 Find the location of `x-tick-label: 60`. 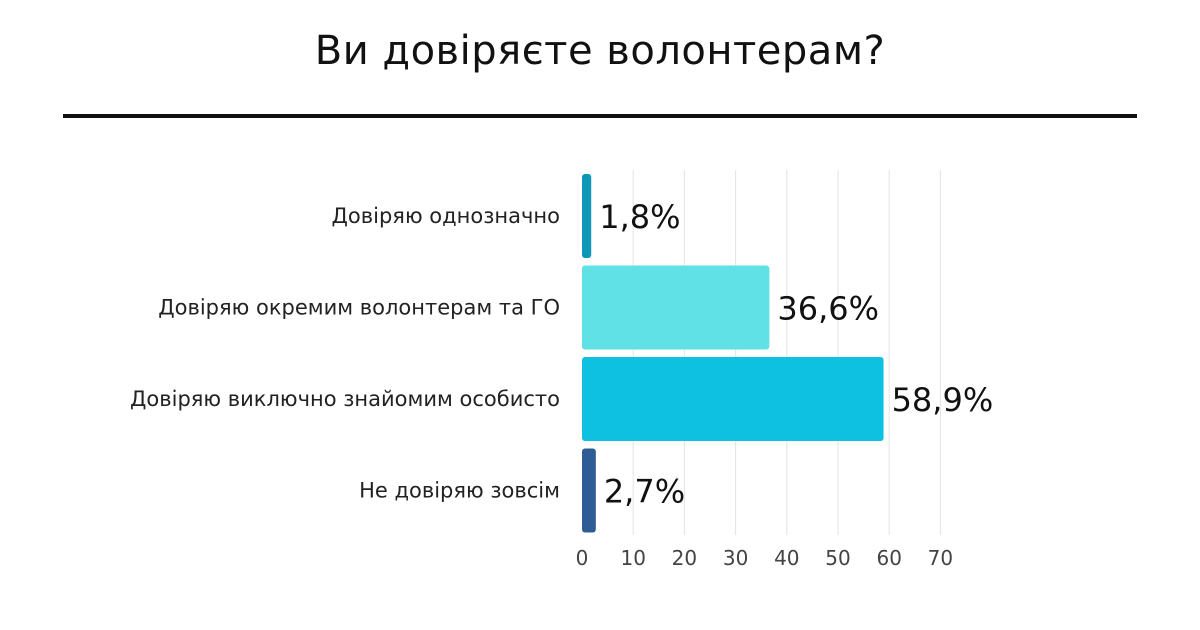

x-tick-label: 60 is located at coordinates (888, 558).